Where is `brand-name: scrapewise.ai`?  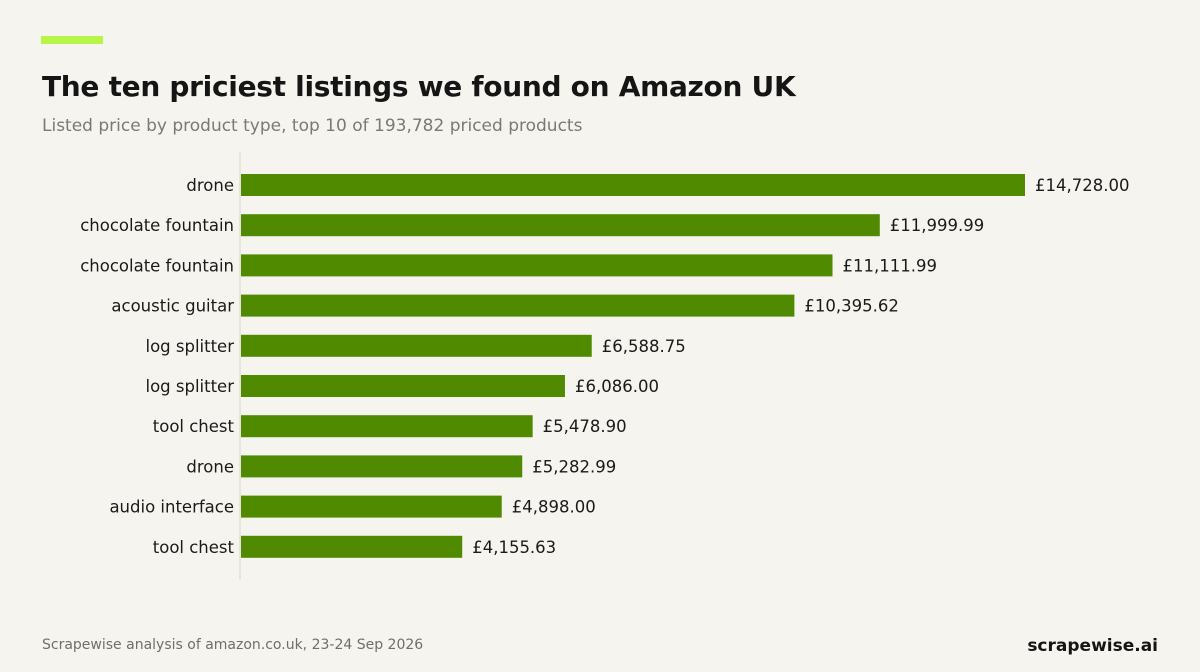
brand-name: scrapewise.ai is located at coordinates (1092, 646).